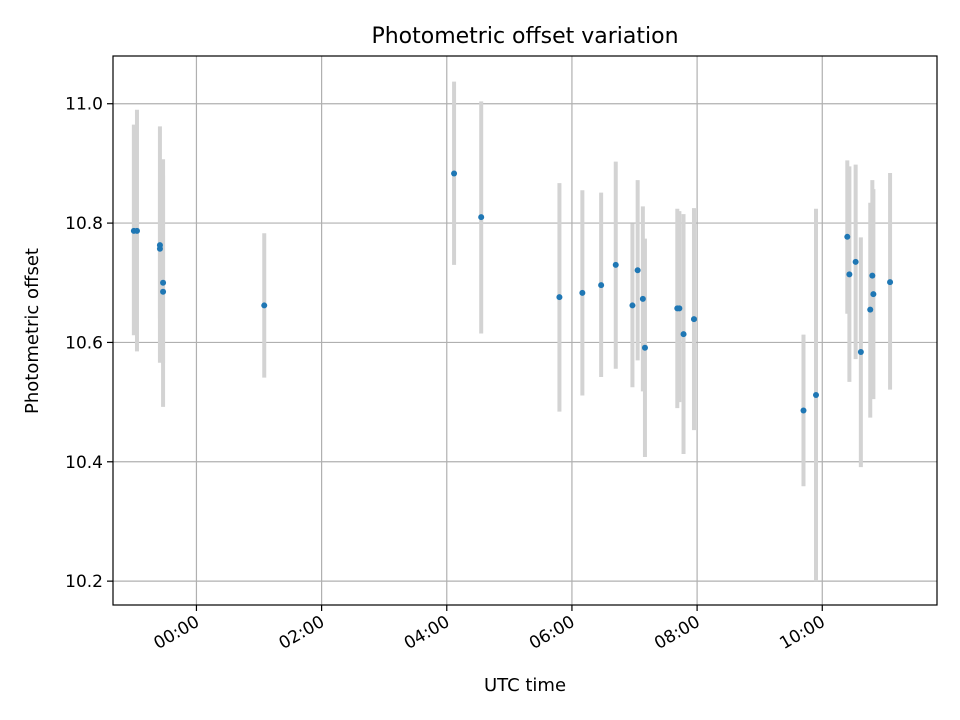  Describe the element at coordinates (84, 582) in the screenshot. I see `y-tick-label: 10.2` at that location.